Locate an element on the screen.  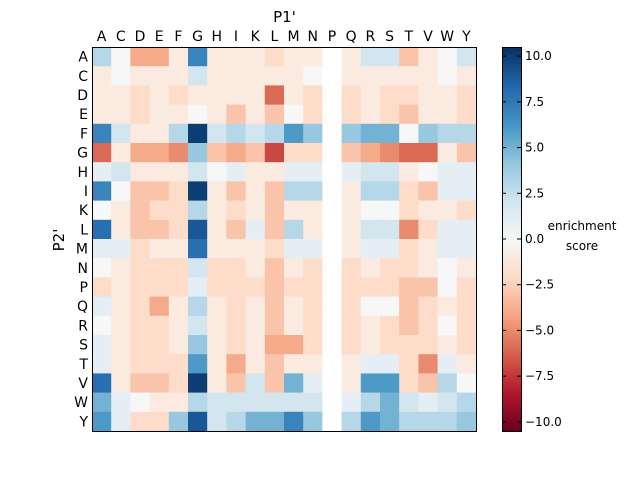
heatmap-cell-V-V is located at coordinates (428, 383).